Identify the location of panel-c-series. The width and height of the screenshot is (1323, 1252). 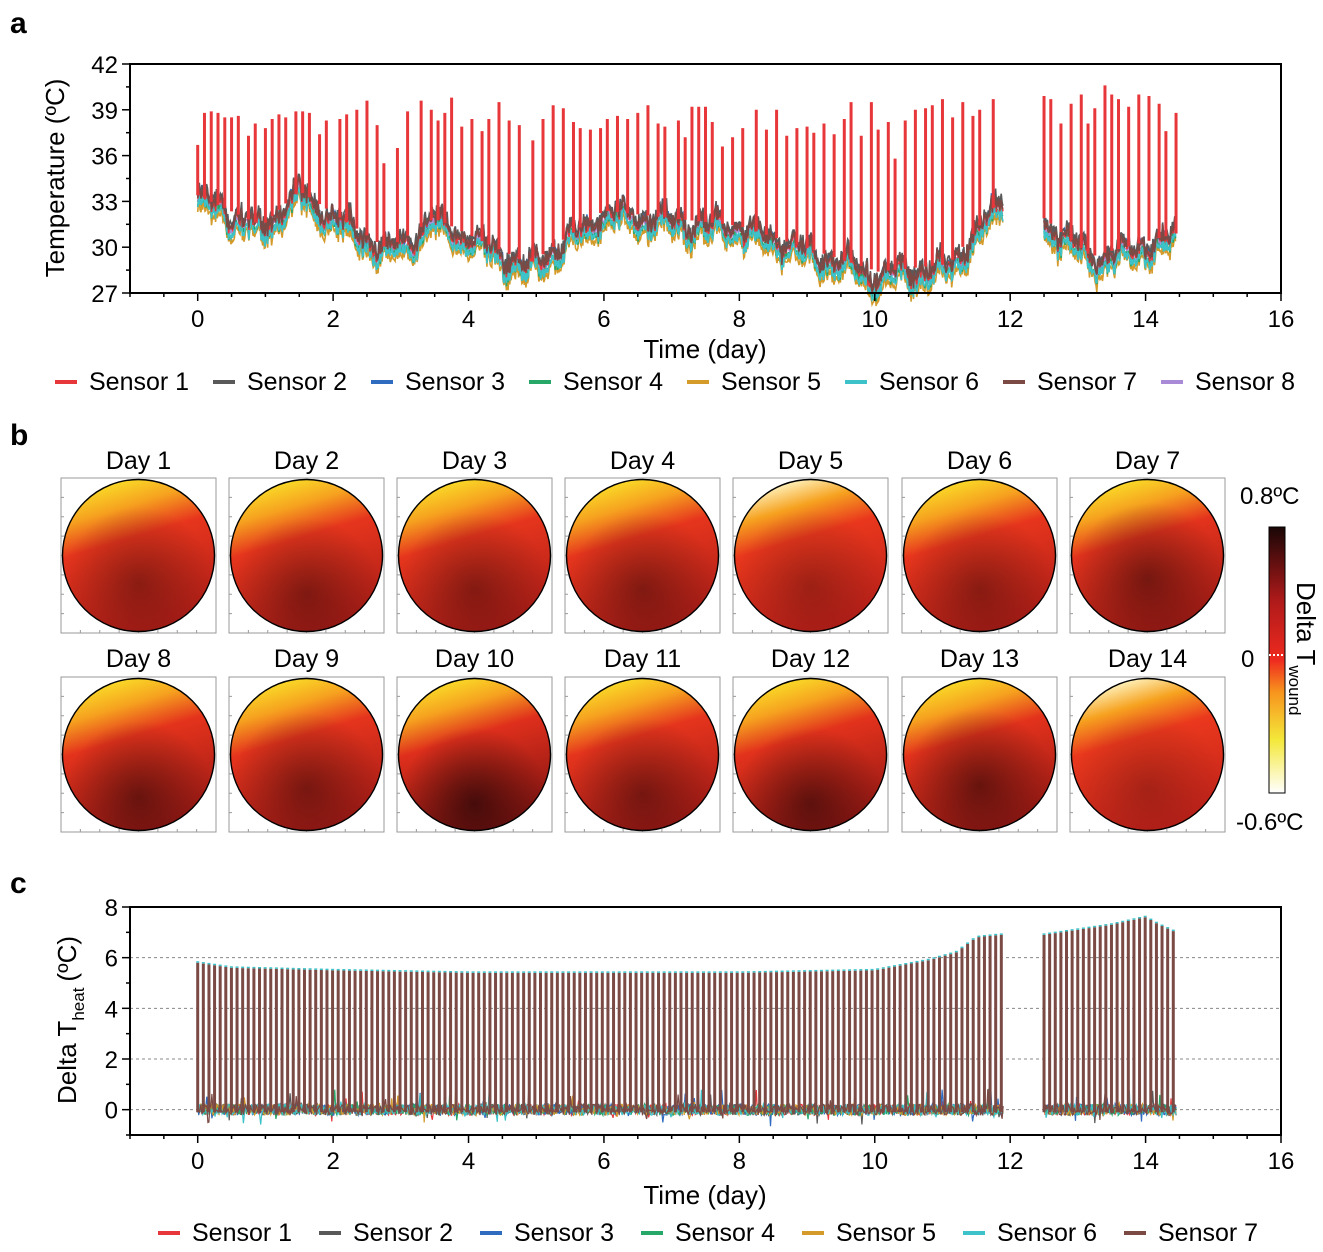
(686, 1021).